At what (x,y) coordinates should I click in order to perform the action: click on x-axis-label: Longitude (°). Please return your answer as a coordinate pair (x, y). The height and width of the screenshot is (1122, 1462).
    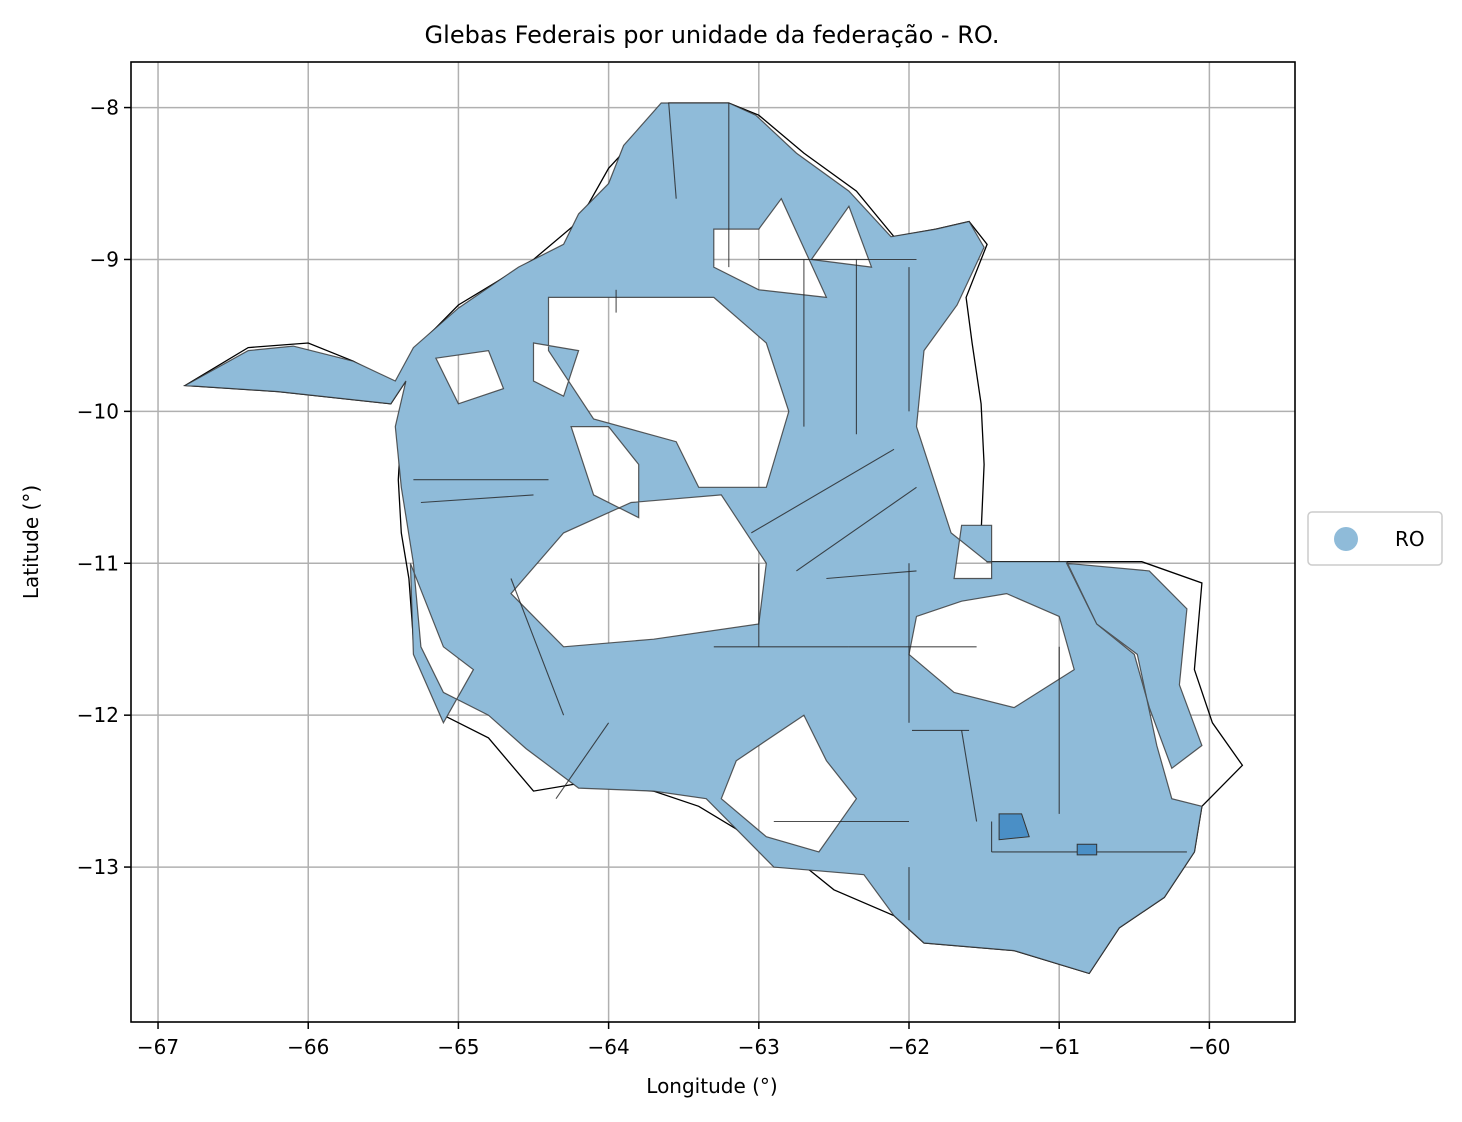
    Looking at the image, I should click on (711, 1086).